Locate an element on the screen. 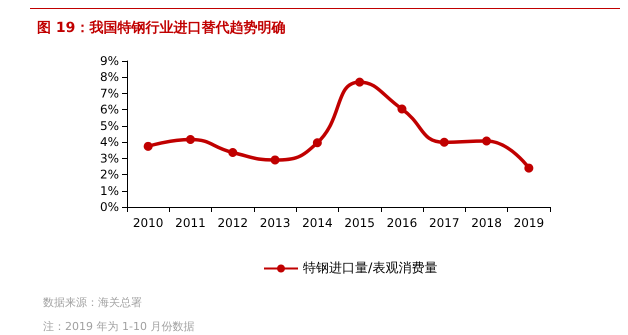 Image resolution: width=628 pixels, height=335 pixels. chart-title: 图 19：我国特钢行业进口替代趋势明确 is located at coordinates (161, 28).